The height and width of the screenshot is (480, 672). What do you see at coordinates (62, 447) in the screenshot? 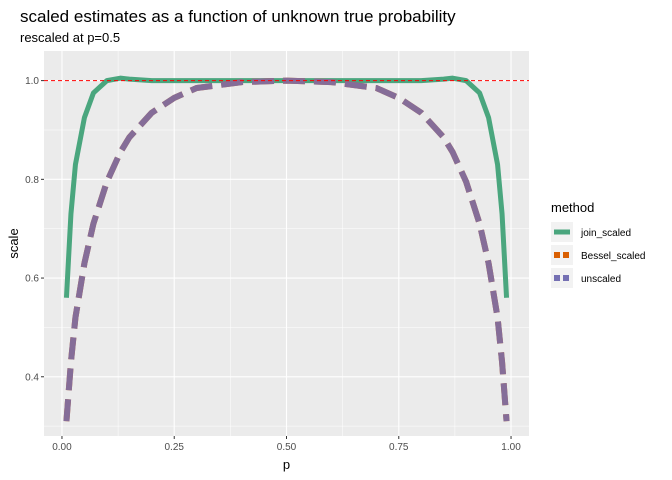
I see `x-tick-label: 0.00` at bounding box center [62, 447].